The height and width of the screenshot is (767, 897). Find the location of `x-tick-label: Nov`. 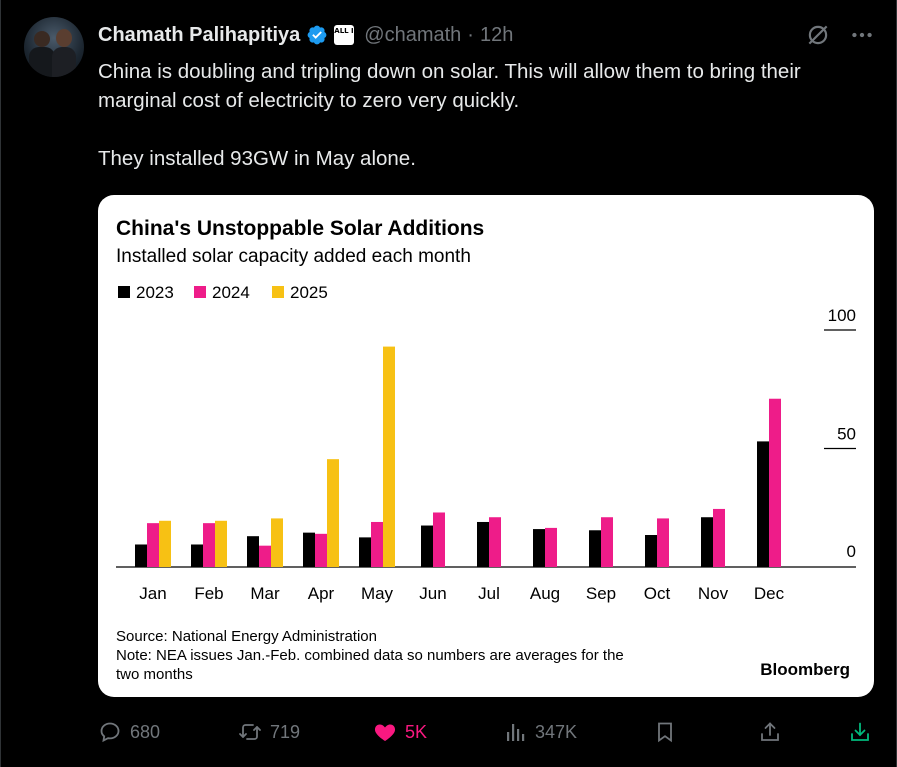

x-tick-label: Nov is located at coordinates (713, 593).